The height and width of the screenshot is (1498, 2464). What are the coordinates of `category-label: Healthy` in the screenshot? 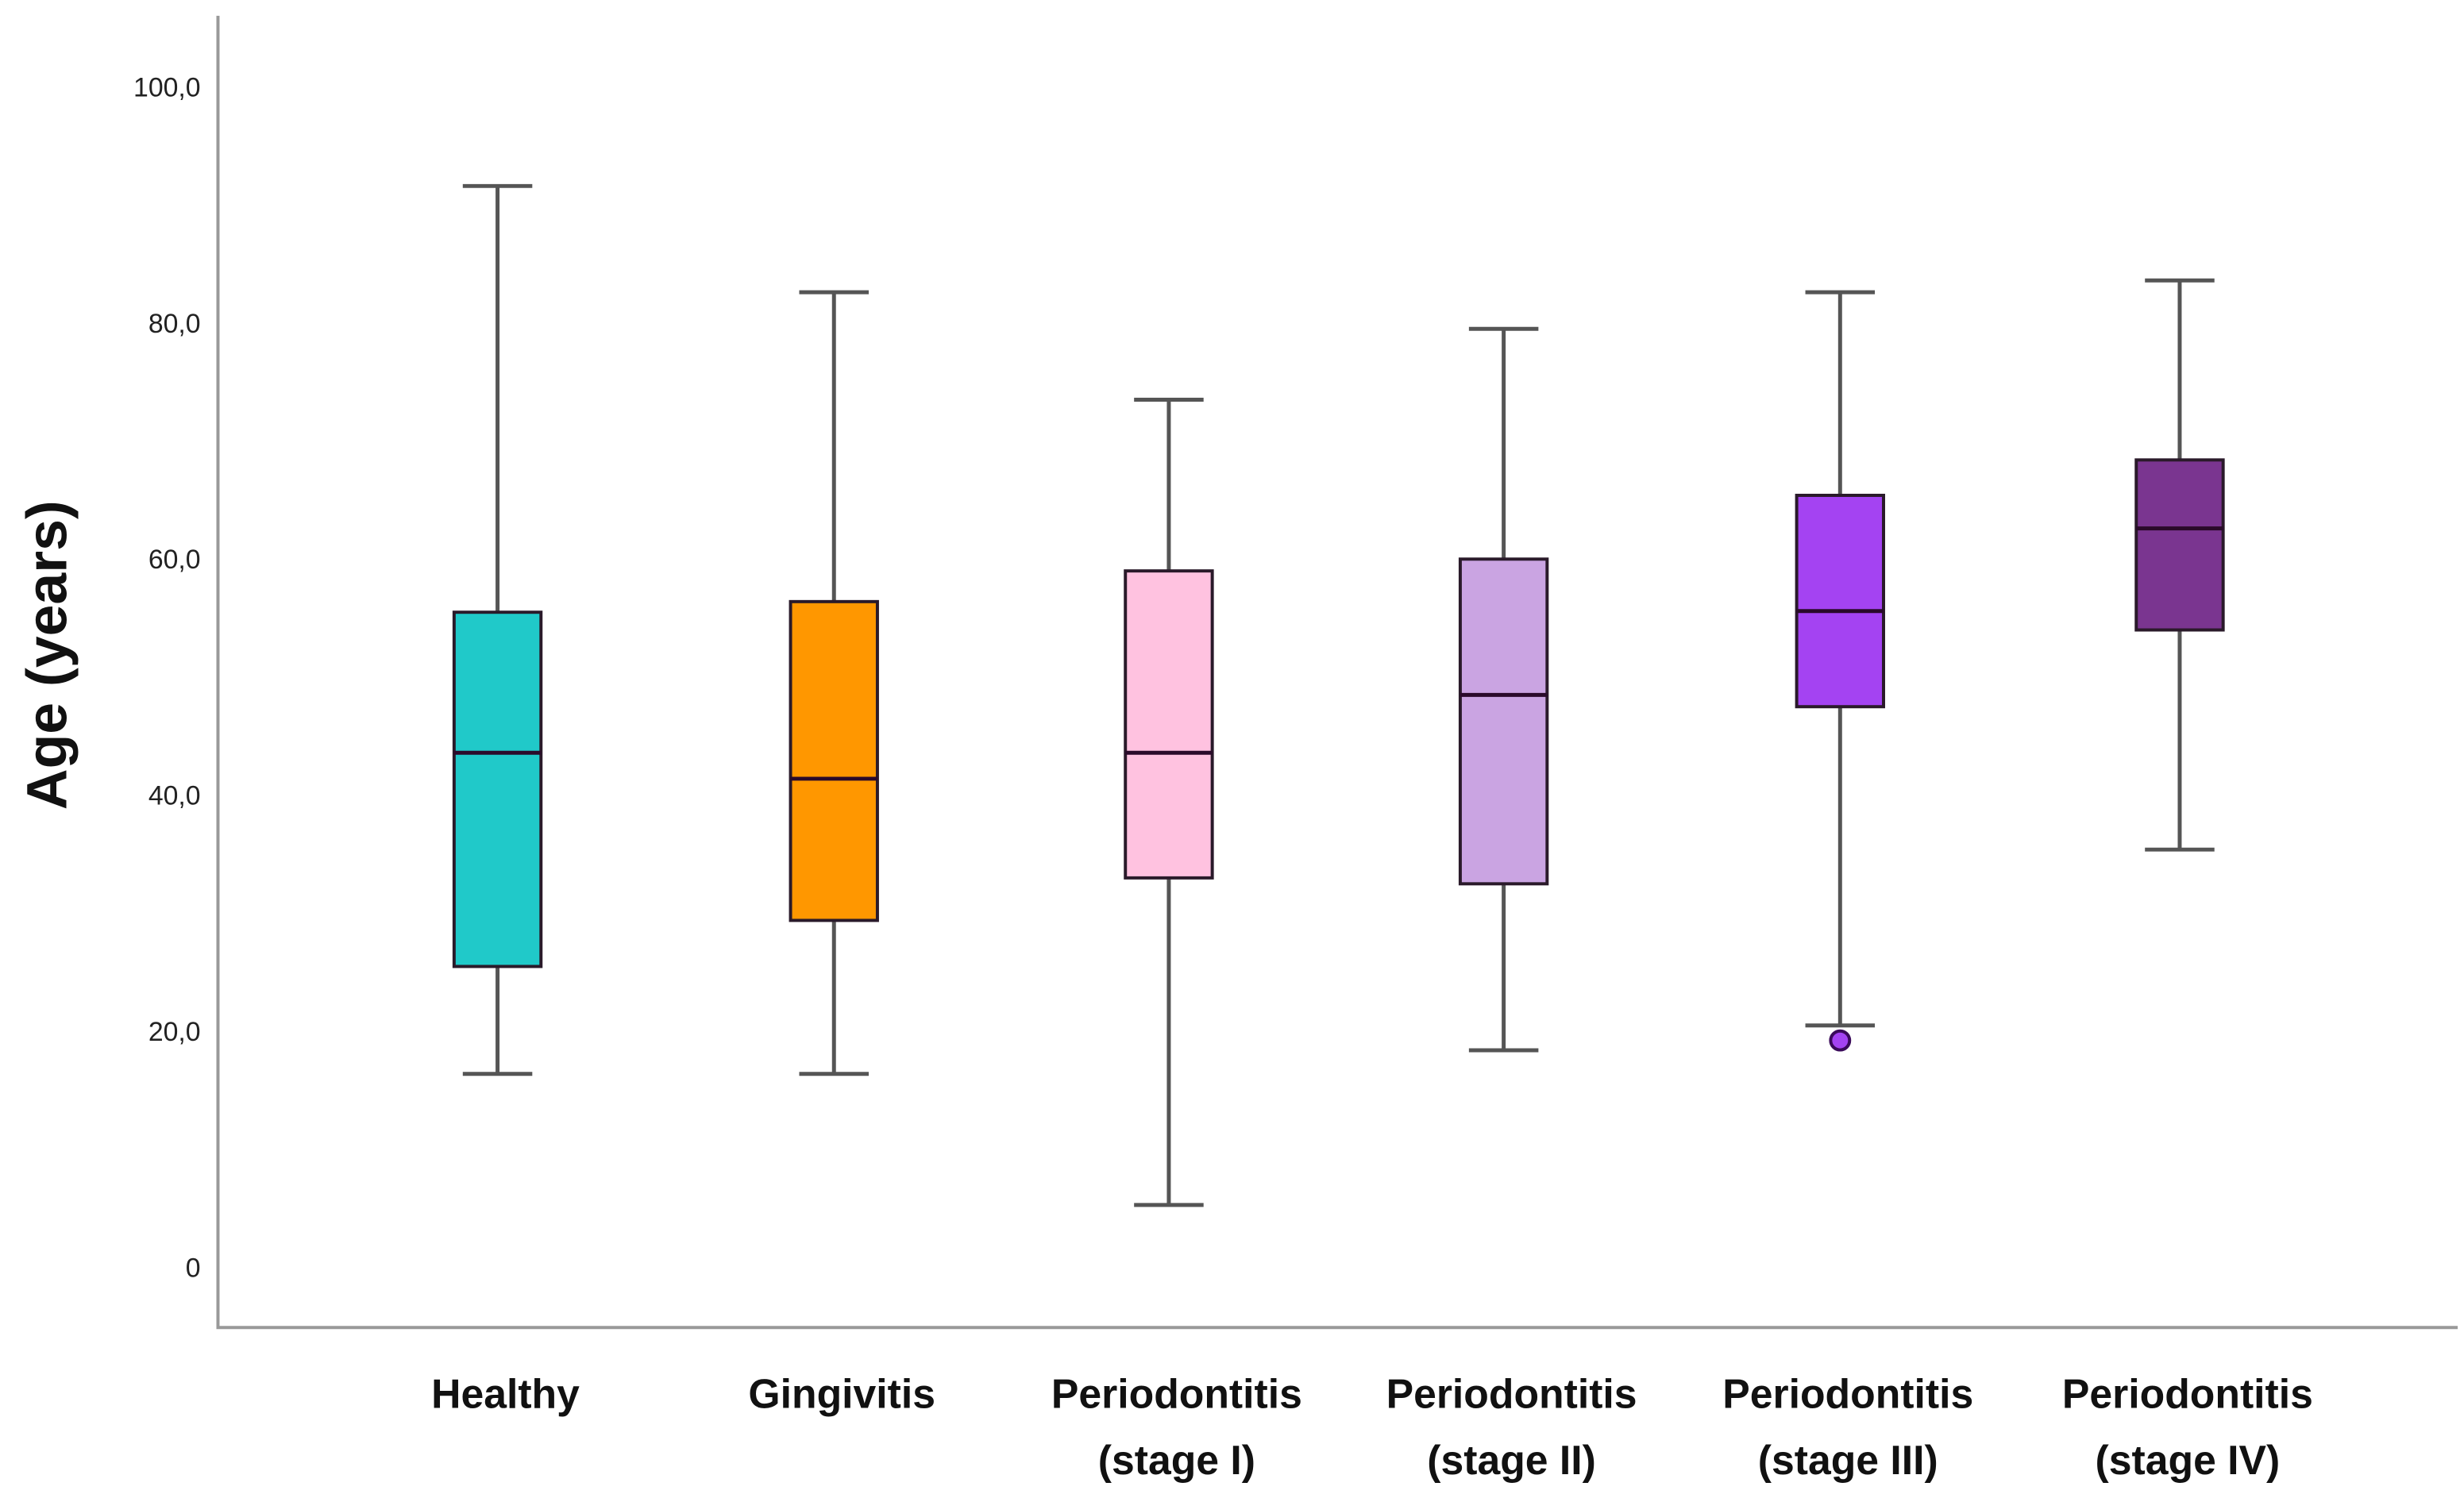 It's located at (505, 1394).